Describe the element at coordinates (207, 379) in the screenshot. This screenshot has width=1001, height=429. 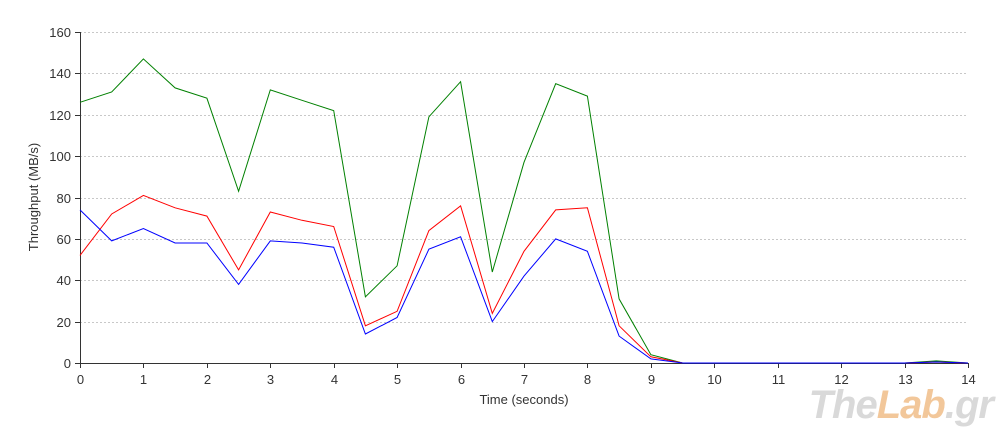
I see `x-tick-label-2: 2` at that location.